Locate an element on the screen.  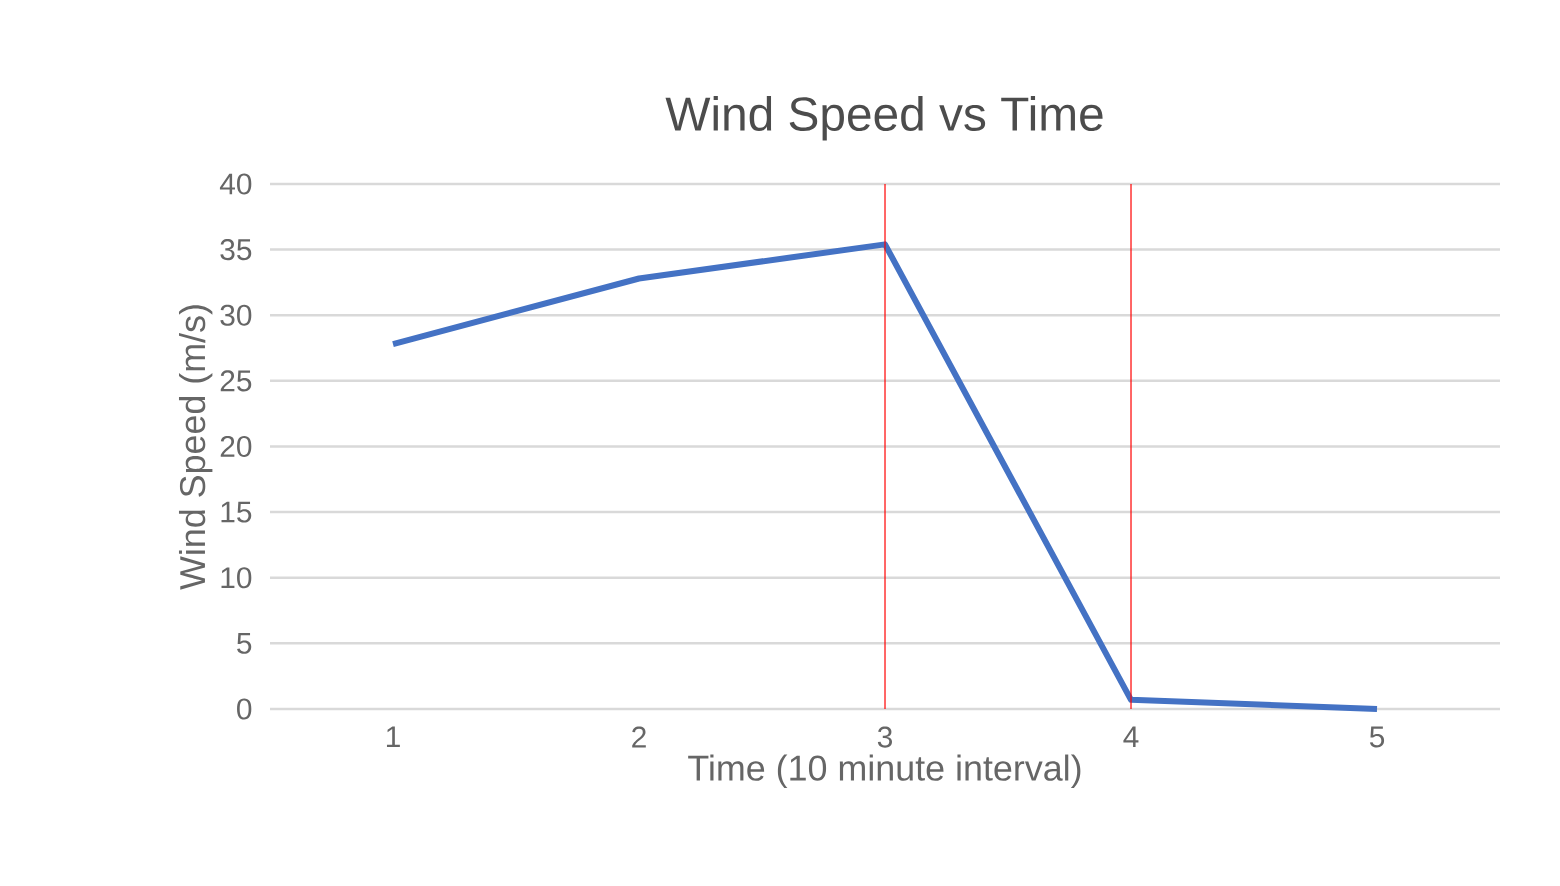
y-tick-label: 40 is located at coordinates (235, 184).